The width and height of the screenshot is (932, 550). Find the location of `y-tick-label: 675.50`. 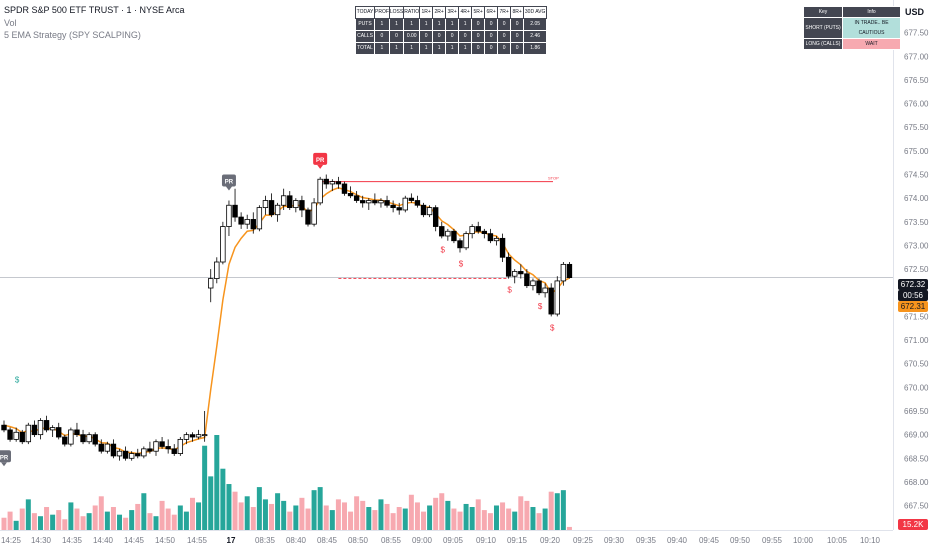

y-tick-label: 675.50 is located at coordinates (916, 127).